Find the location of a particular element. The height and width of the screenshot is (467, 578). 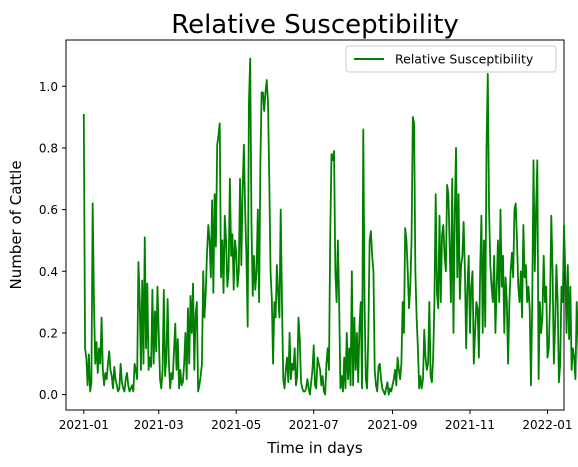

y-tick-label: 0.2 is located at coordinates (48, 333).